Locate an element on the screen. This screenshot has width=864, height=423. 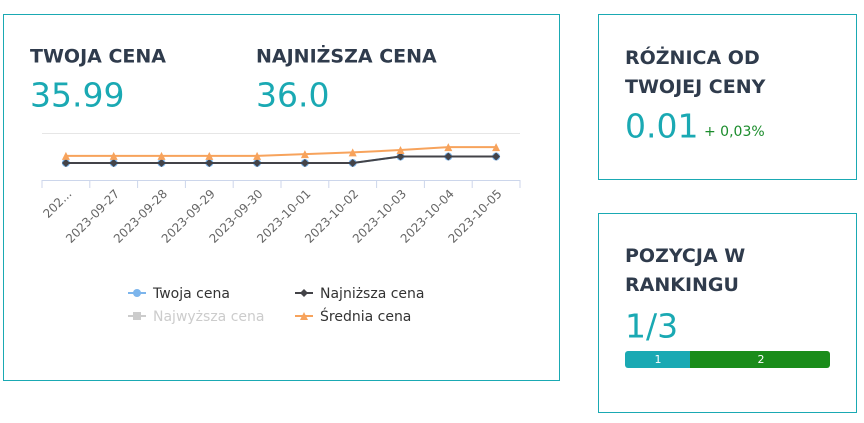
own-price-label: TWOJA CENA is located at coordinates (98, 57).